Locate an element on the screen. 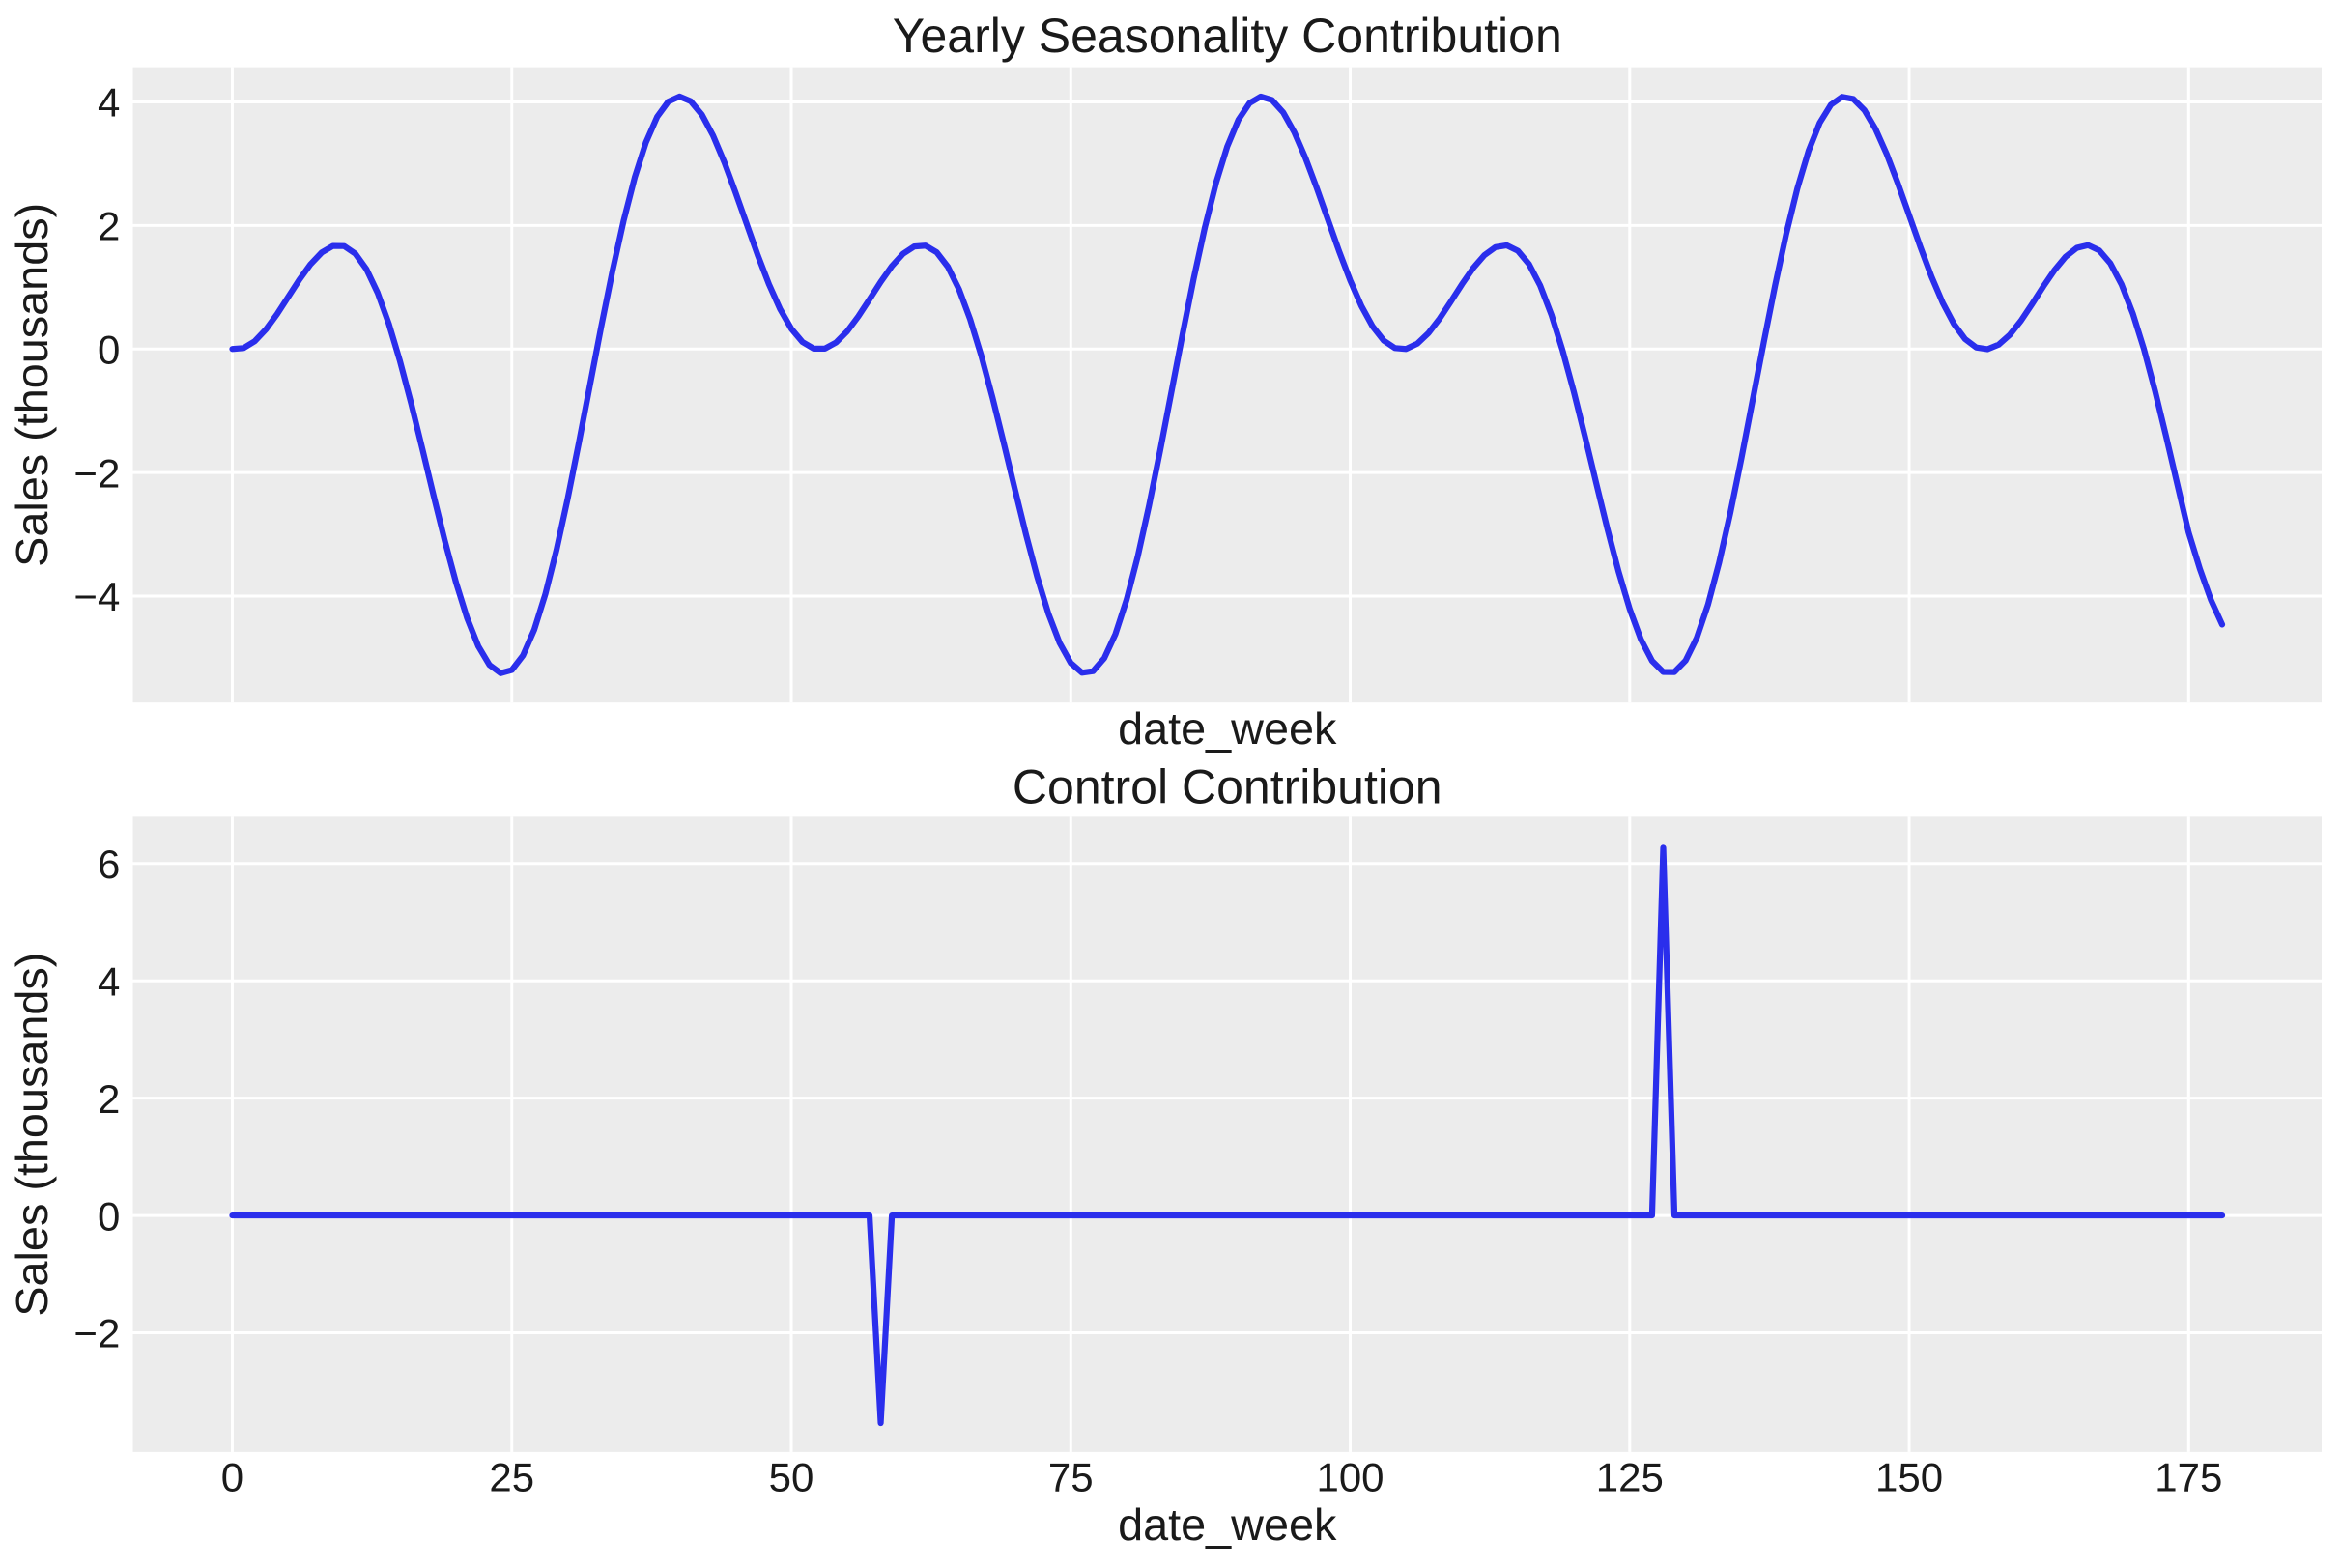 This screenshot has width=2341, height=1568. svg-text: 6 is located at coordinates (109, 864).